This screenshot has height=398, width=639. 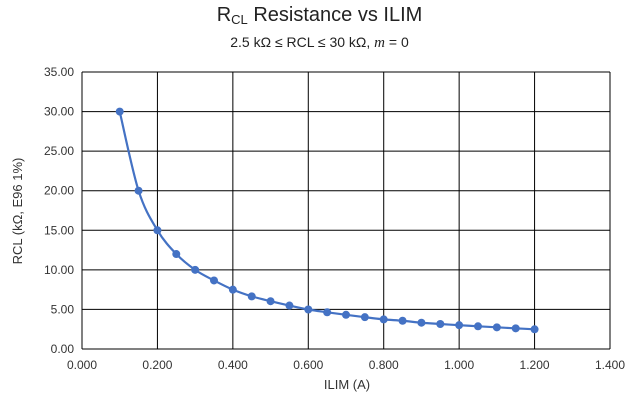 What do you see at coordinates (82, 365) in the screenshot?
I see `x-tick-label: 0.000` at bounding box center [82, 365].